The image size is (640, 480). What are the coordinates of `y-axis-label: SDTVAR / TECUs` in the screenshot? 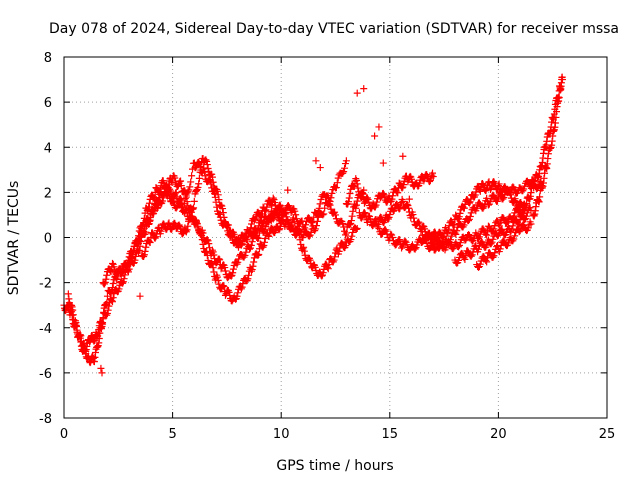 It's located at (14, 238).